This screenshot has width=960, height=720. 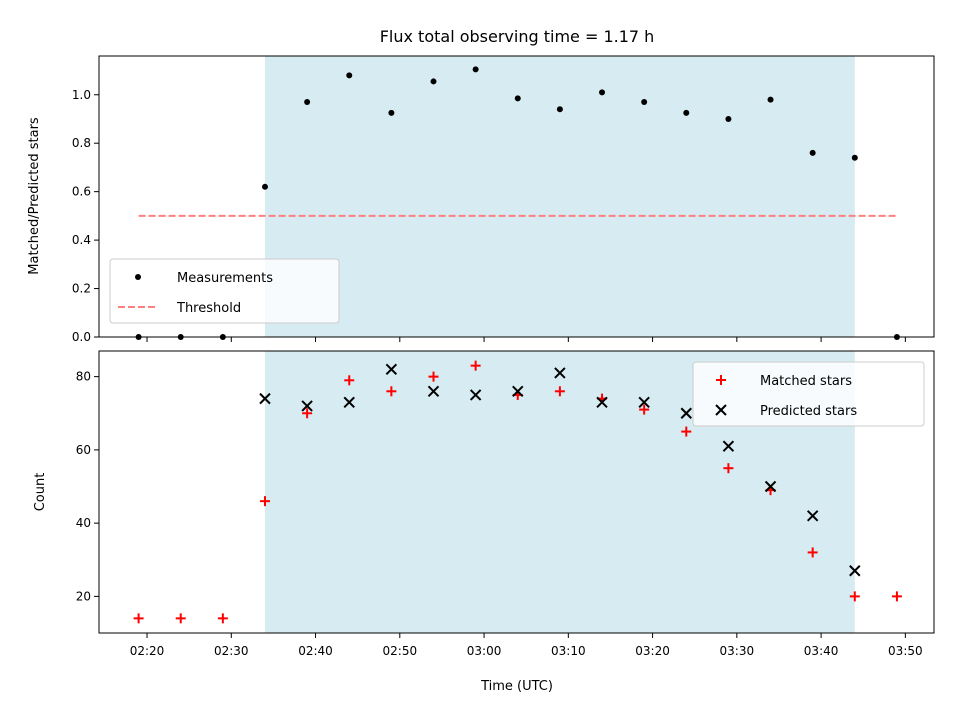 What do you see at coordinates (808, 411) in the screenshot?
I see `legend-label: Predicted stars` at bounding box center [808, 411].